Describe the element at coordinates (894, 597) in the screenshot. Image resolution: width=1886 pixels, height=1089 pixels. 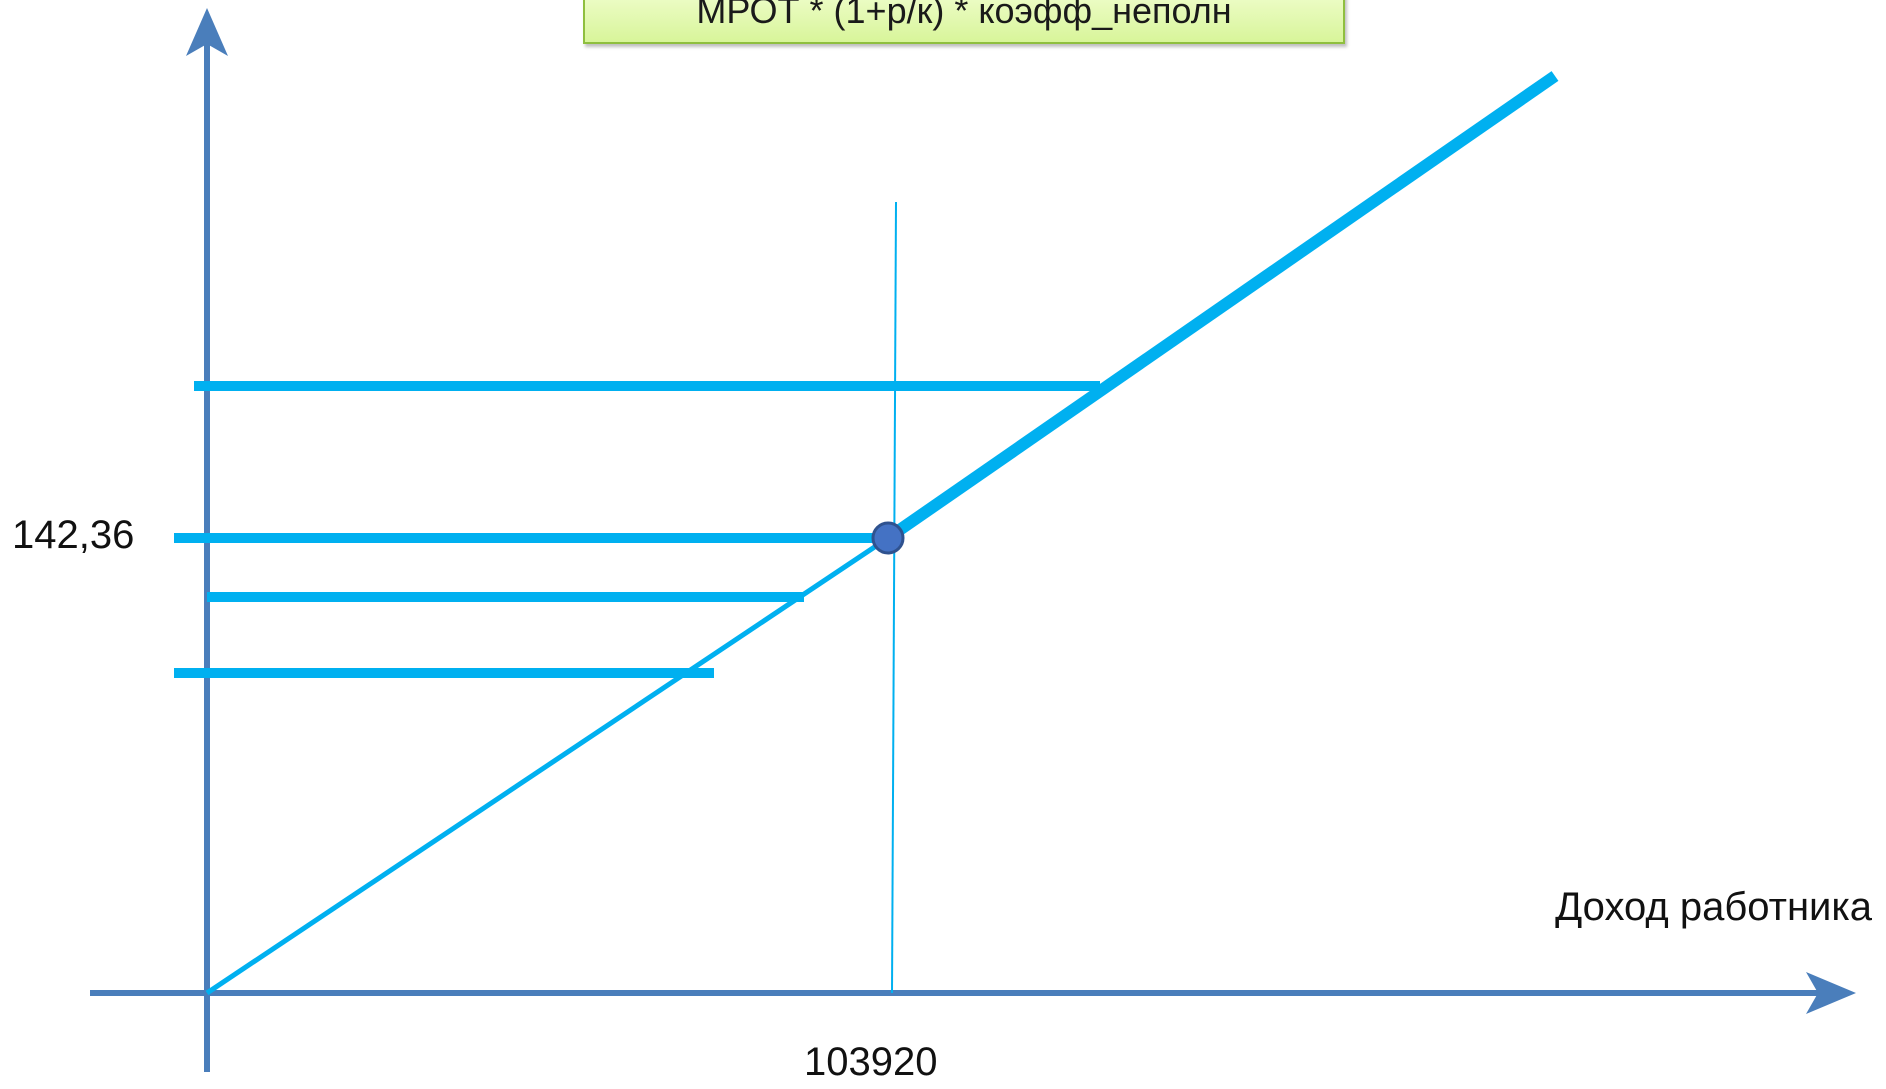
I see `vertical-reference-line` at that location.